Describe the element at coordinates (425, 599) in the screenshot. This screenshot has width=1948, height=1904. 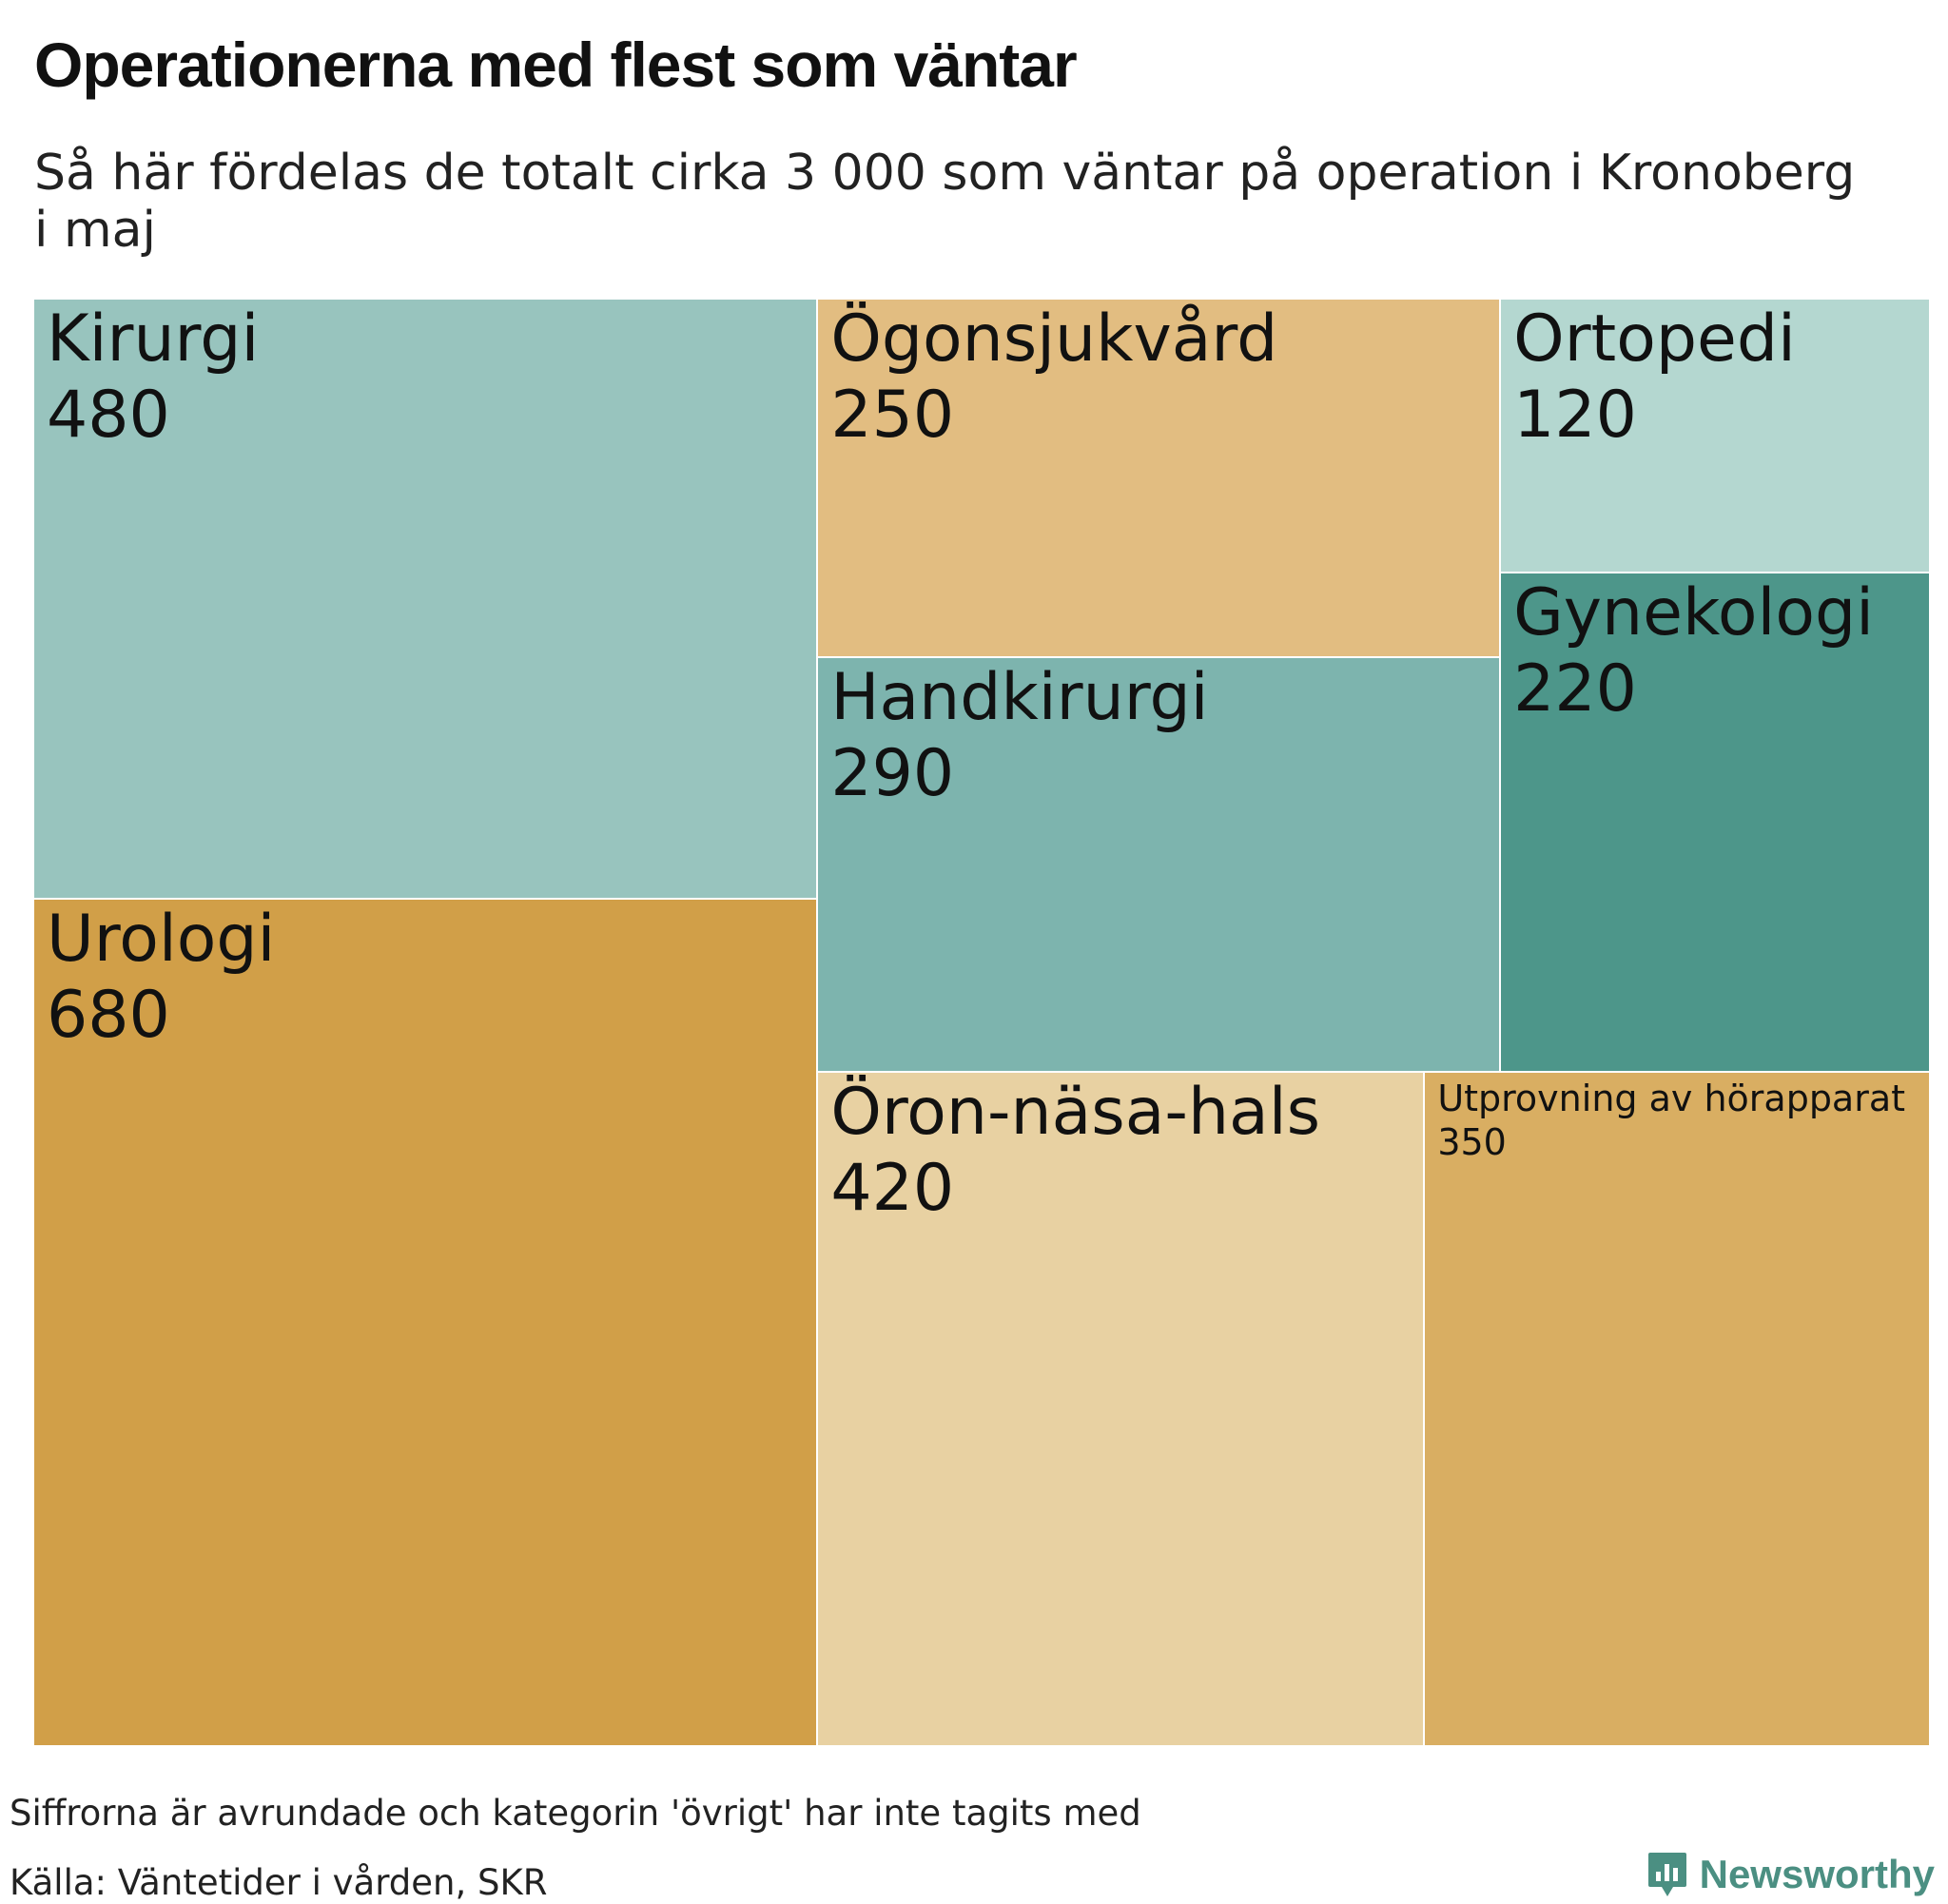
I see `treemap-tile-kirurgi: Kirurgi 480` at that location.